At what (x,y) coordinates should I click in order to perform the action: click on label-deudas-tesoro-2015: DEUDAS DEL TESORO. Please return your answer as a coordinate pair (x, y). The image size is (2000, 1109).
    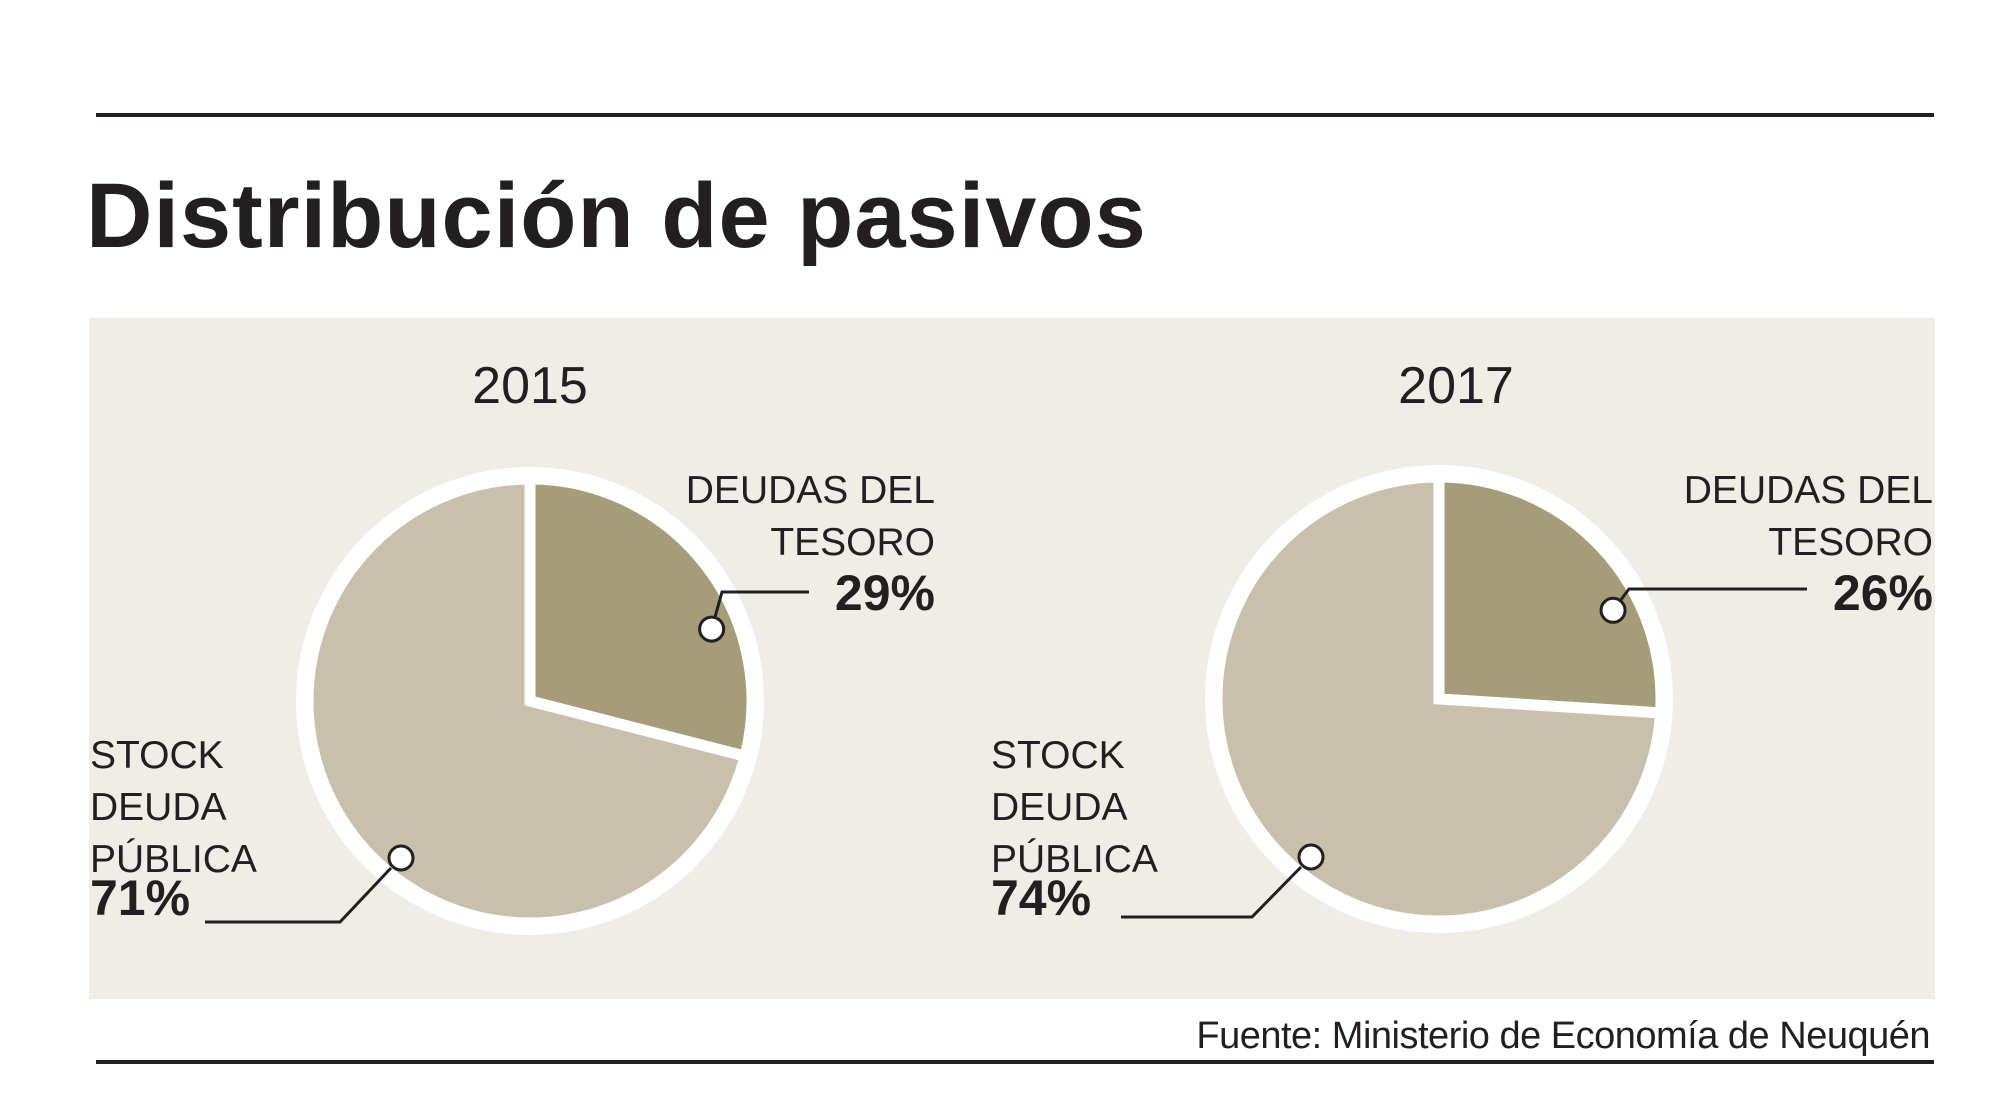
    Looking at the image, I should click on (810, 516).